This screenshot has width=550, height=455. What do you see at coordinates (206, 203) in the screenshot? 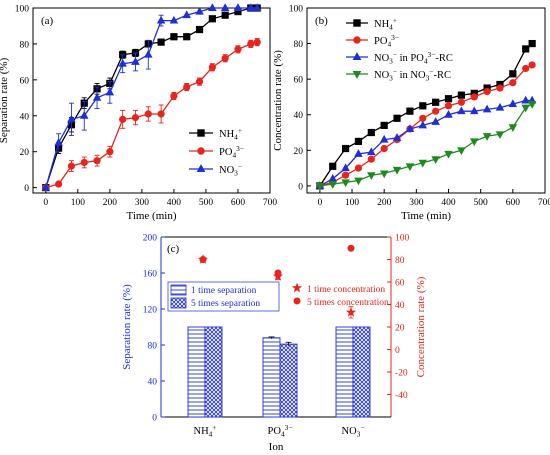
I see `x-tick-label: 500` at bounding box center [206, 203].